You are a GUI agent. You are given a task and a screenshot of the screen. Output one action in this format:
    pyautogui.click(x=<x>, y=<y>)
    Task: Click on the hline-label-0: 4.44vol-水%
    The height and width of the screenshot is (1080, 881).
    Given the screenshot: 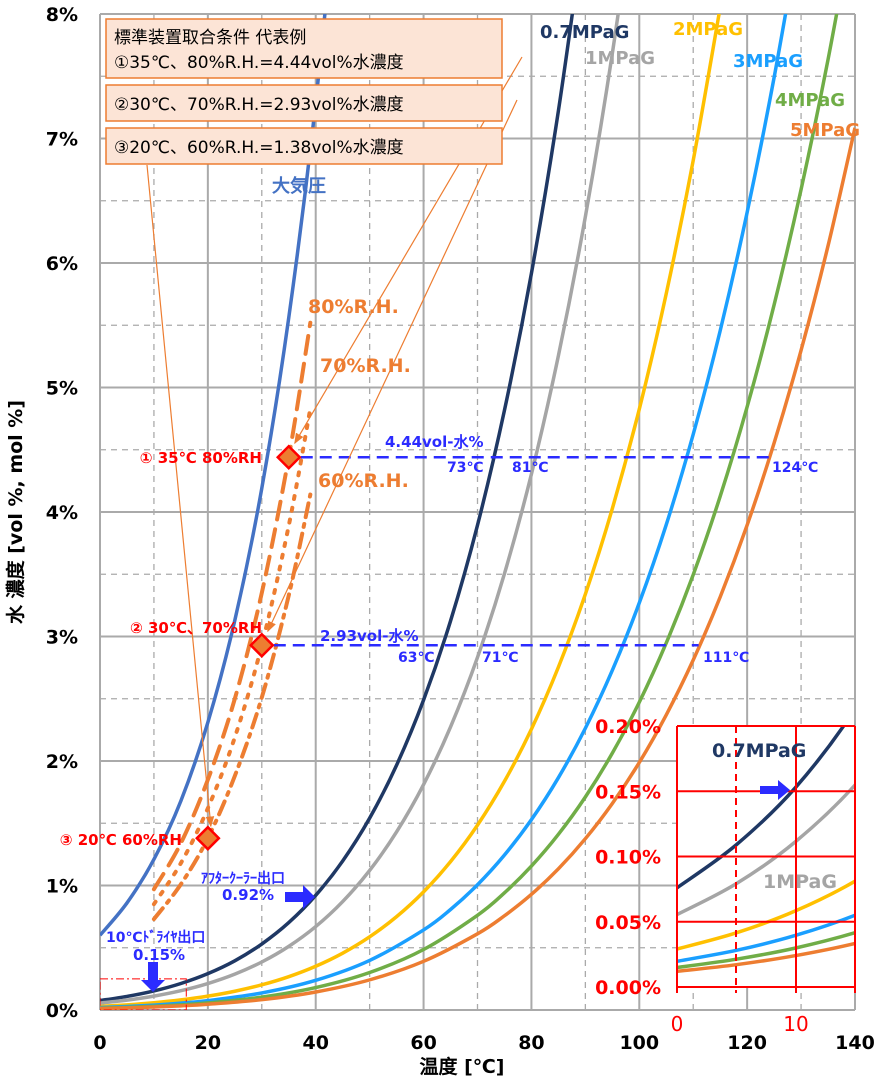 What is the action you would take?
    pyautogui.click(x=434, y=442)
    